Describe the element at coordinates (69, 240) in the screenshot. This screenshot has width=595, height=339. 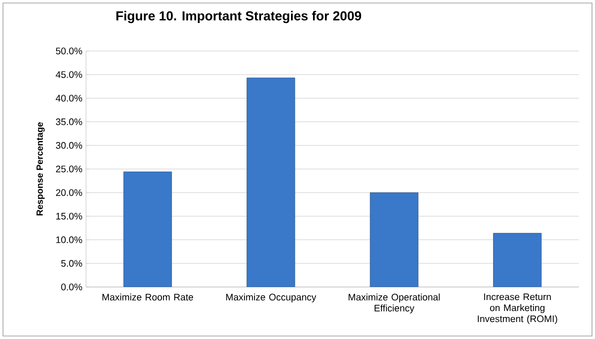
I see `y-tick-label: 10.0%` at that location.